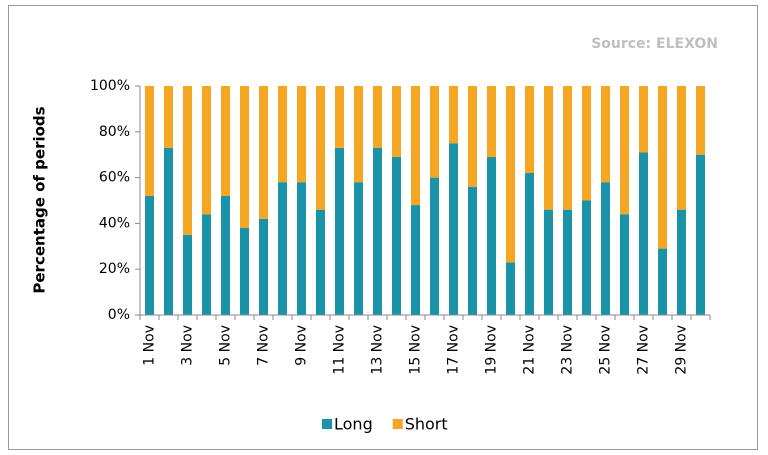 The width and height of the screenshot is (768, 455). Describe the element at coordinates (682, 350) in the screenshot. I see `x-tick-label: 29 Nov` at that location.